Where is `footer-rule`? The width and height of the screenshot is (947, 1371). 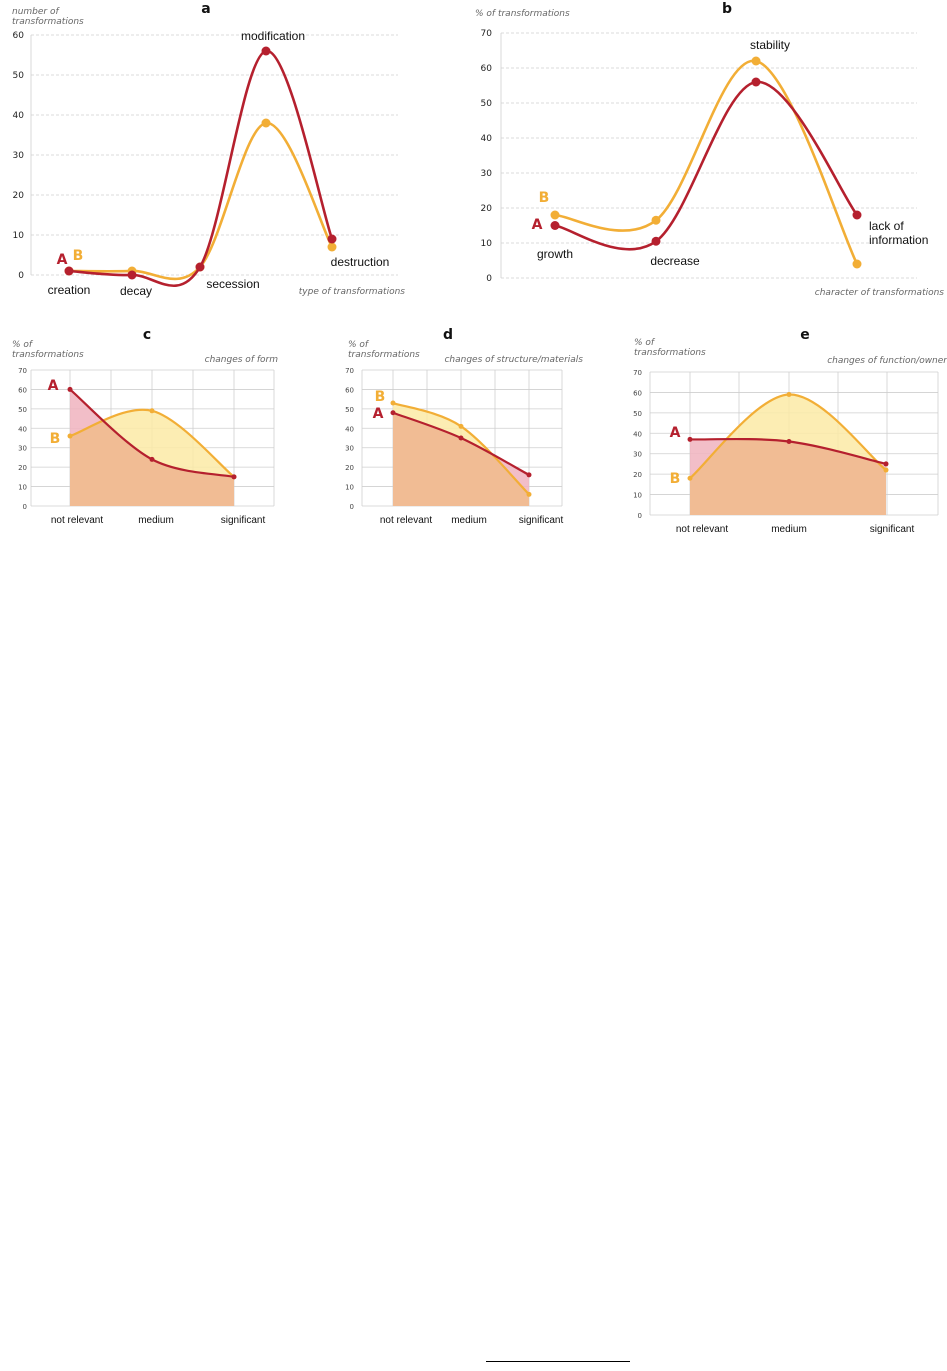 footer-rule is located at coordinates (558, 1361).